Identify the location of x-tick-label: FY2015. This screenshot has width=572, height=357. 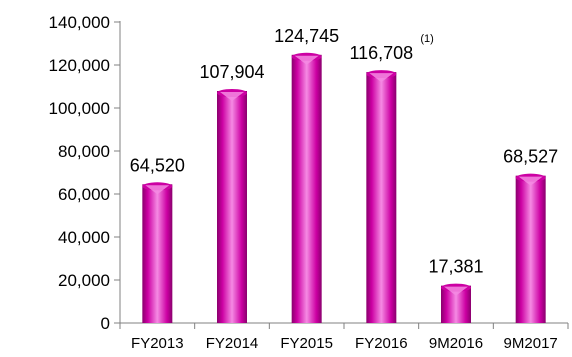
(306, 343).